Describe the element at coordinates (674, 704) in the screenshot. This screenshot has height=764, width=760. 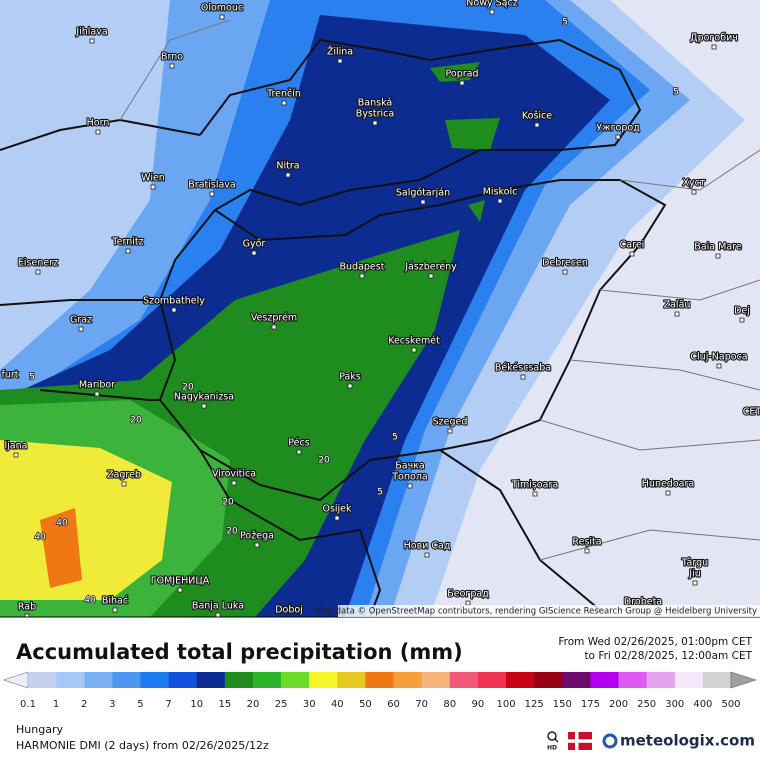
I see `legend-label: 300` at that location.